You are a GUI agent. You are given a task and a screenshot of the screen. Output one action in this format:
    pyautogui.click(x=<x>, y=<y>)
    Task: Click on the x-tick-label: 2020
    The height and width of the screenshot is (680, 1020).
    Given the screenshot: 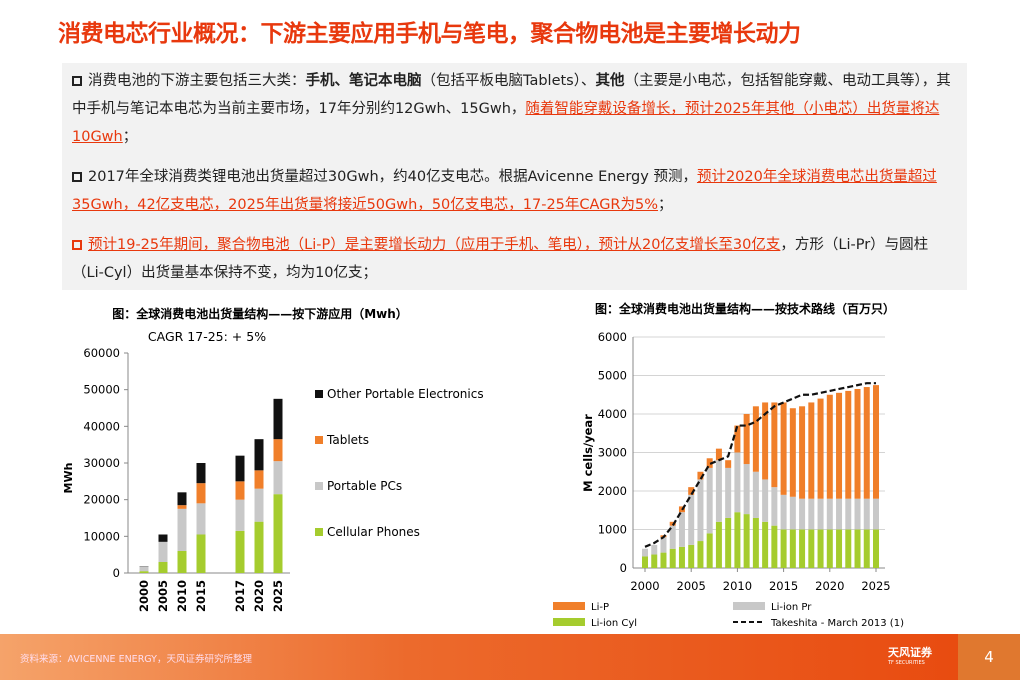 What is the action you would take?
    pyautogui.click(x=829, y=586)
    